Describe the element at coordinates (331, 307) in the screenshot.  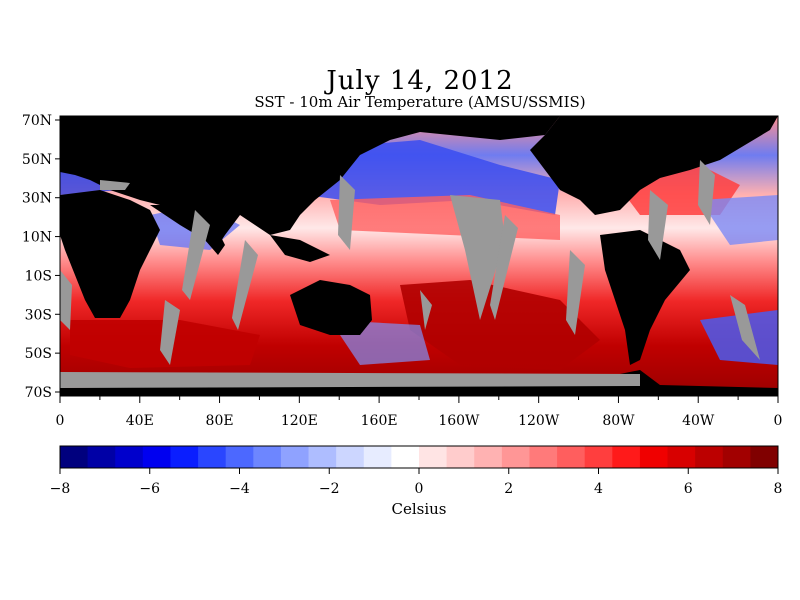
I see `land-australia` at that location.